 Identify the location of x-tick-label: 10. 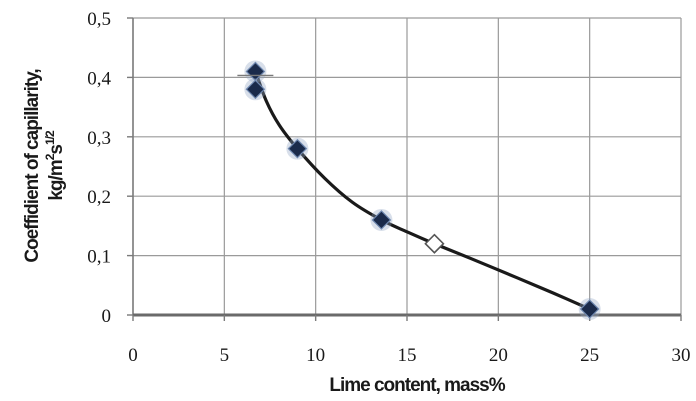
(315, 355).